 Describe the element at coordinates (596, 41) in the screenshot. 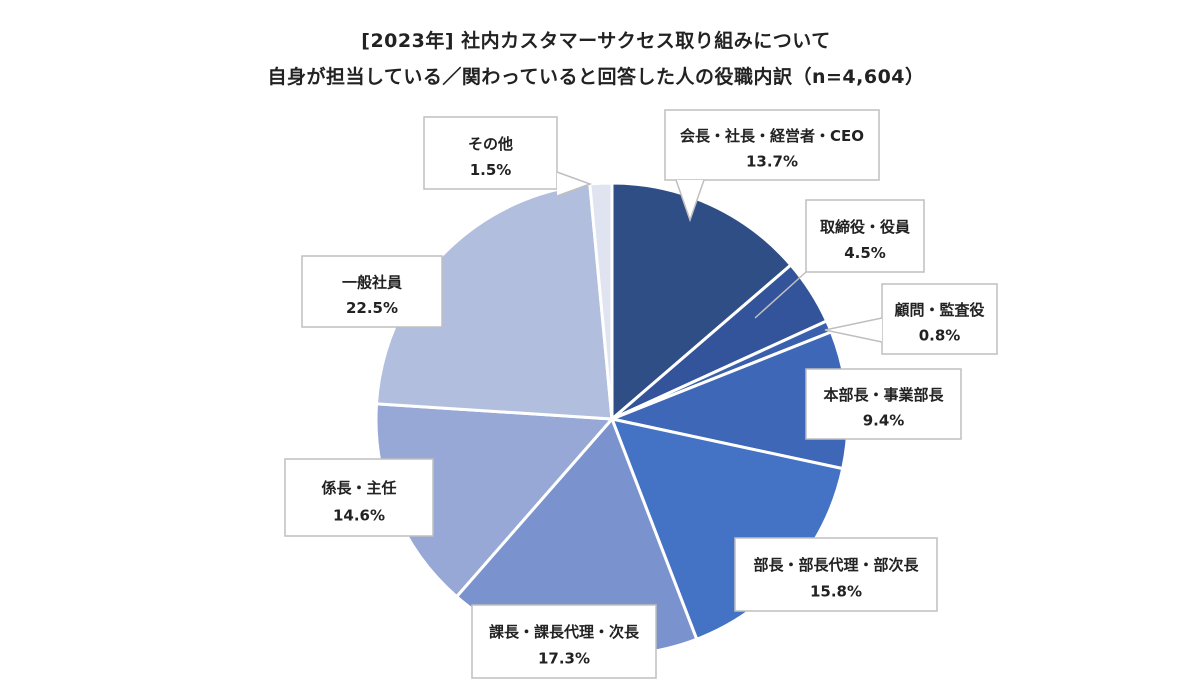

I see `chart-title: [2023年] 社内カスタマーサクセス取り組みについて` at that location.